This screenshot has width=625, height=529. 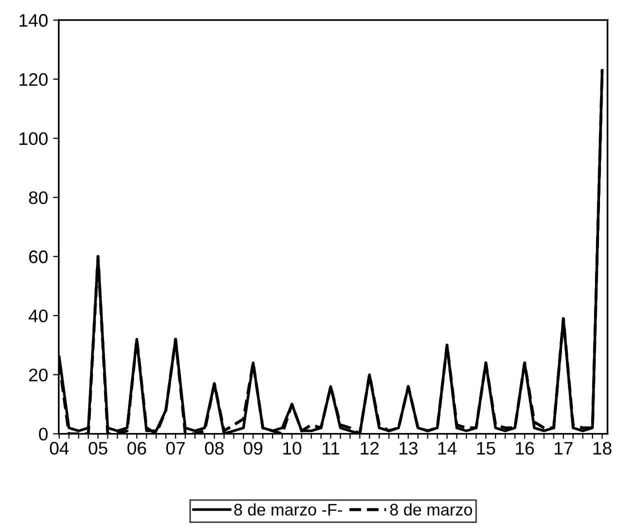 What do you see at coordinates (175, 448) in the screenshot?
I see `x-tick-label: 07` at bounding box center [175, 448].